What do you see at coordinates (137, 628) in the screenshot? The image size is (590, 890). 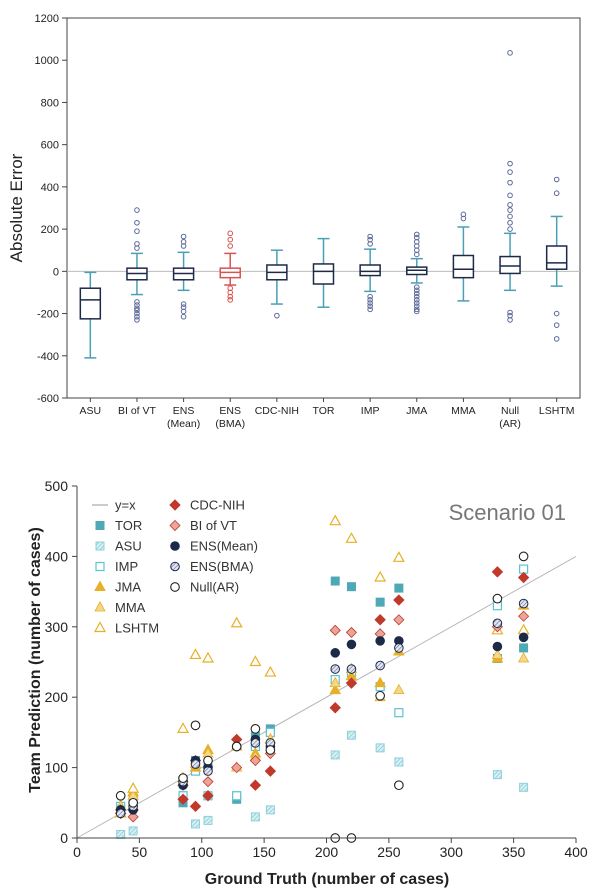 I see `legend-label-lshtm: LSHTM` at bounding box center [137, 628].